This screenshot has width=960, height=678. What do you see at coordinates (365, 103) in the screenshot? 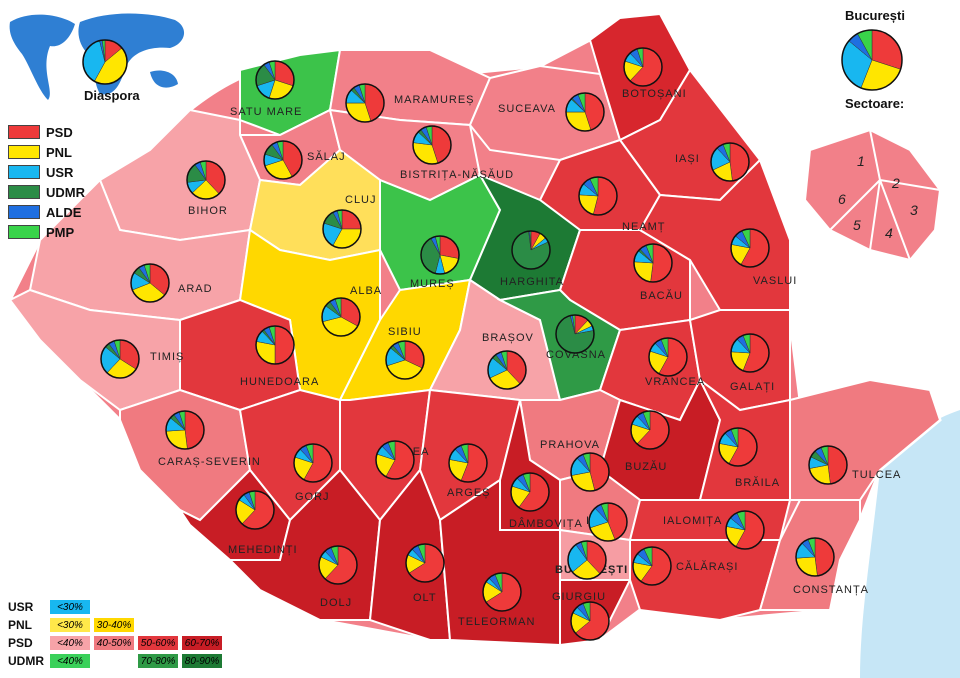
I see `pie-maramures` at bounding box center [365, 103].